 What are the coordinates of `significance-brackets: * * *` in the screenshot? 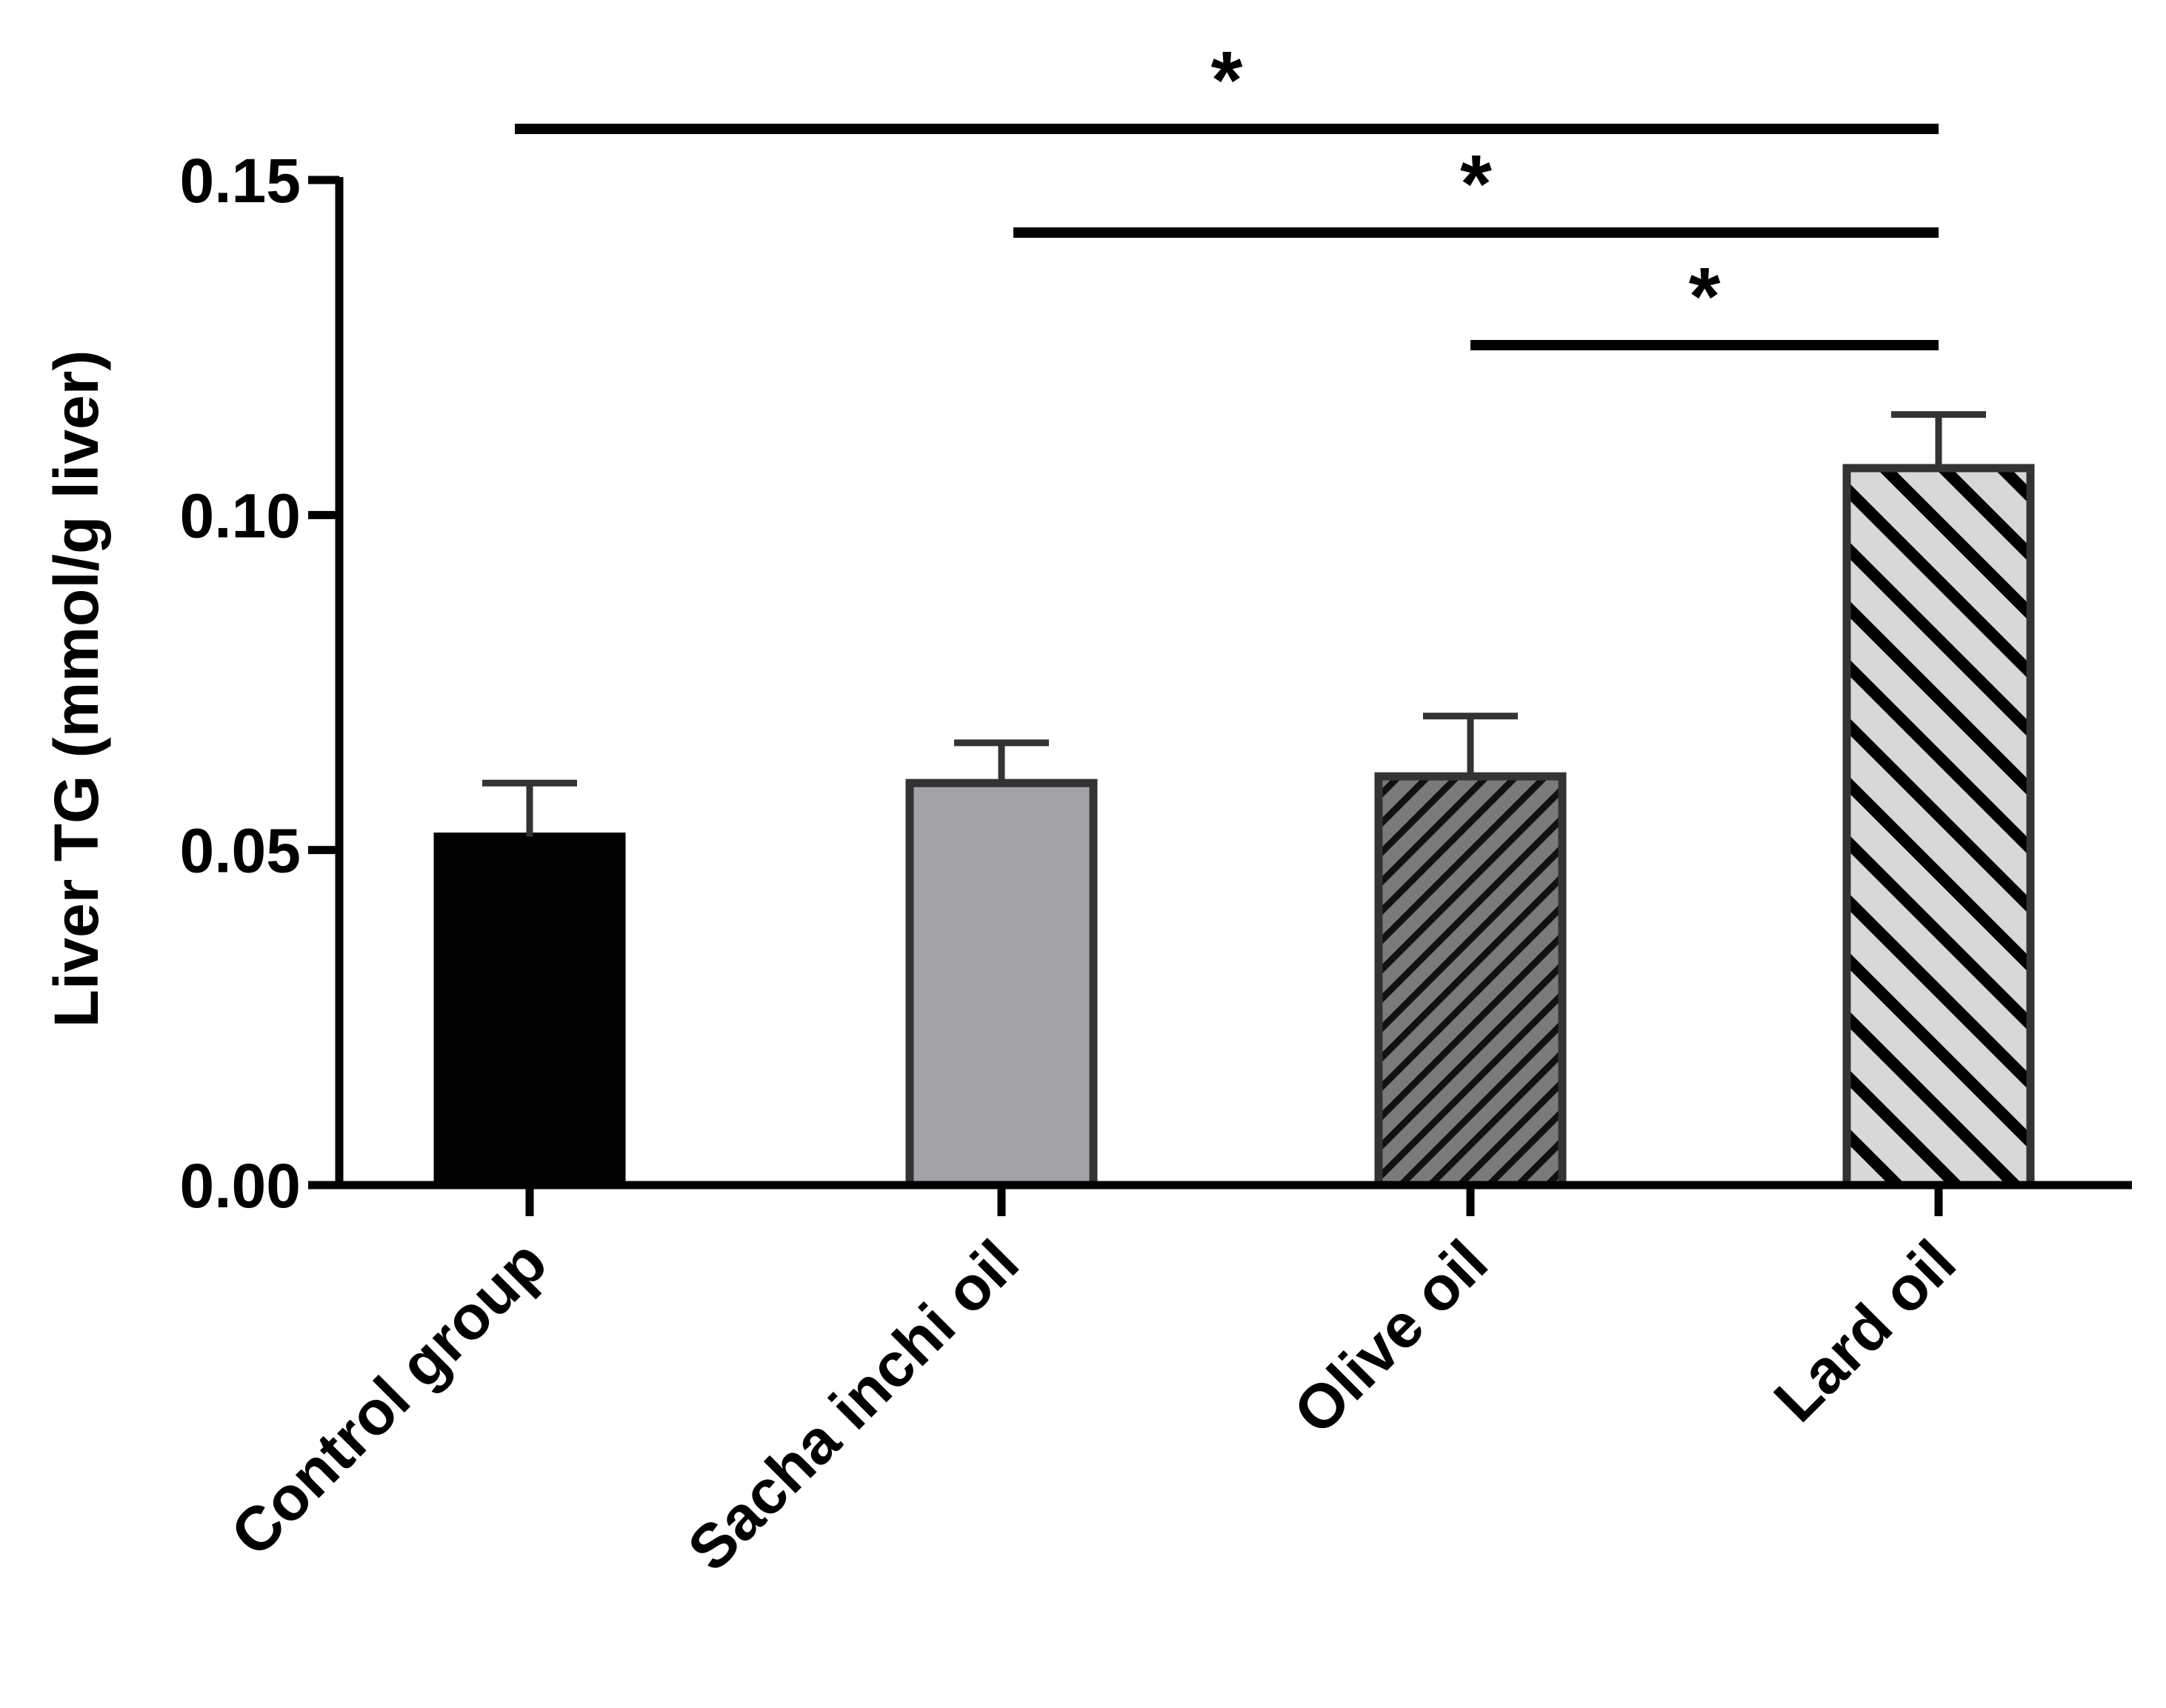 It's located at (1227, 193).